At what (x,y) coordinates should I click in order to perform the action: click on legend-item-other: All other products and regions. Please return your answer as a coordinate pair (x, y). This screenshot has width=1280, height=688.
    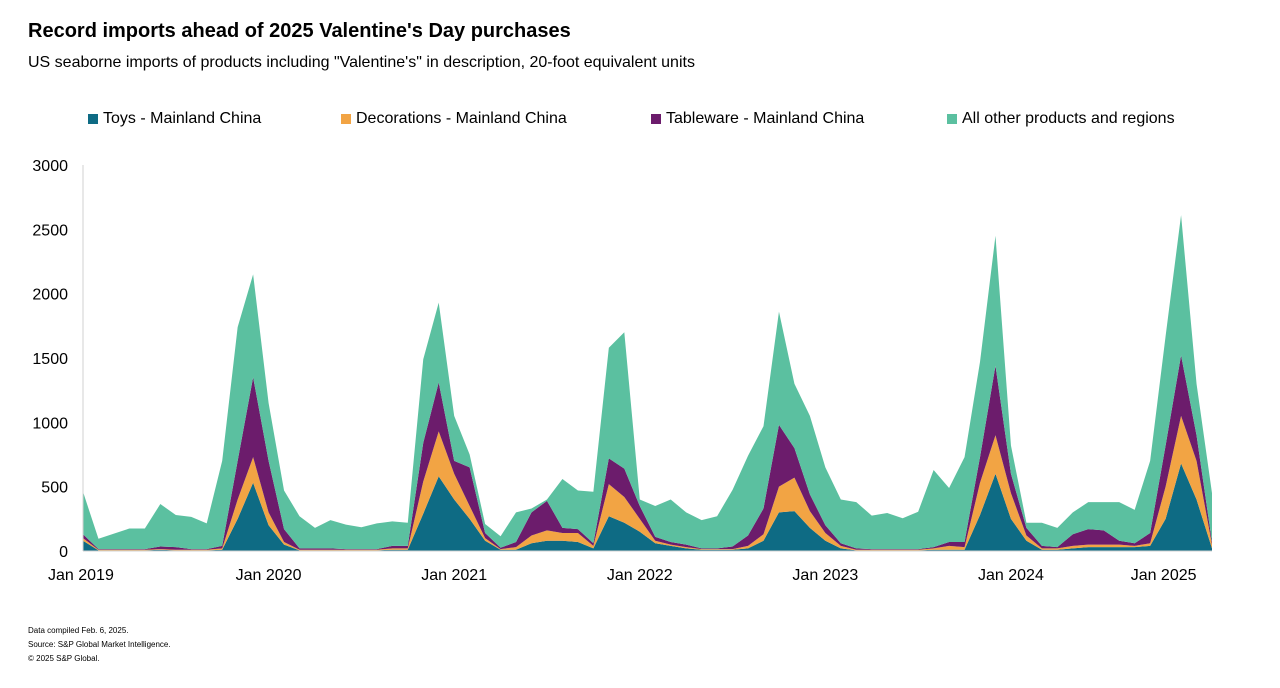
    Looking at the image, I should click on (1061, 119).